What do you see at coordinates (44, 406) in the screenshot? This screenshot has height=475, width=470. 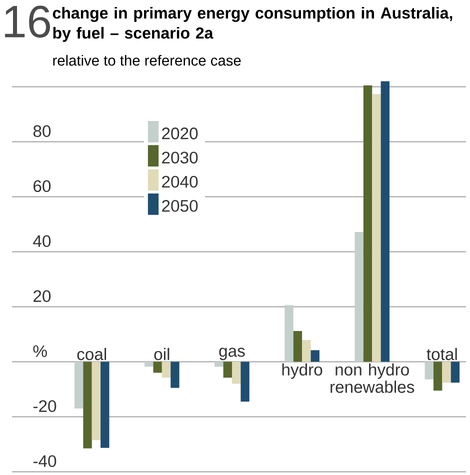 I see `y-tick-label: -20` at bounding box center [44, 406].